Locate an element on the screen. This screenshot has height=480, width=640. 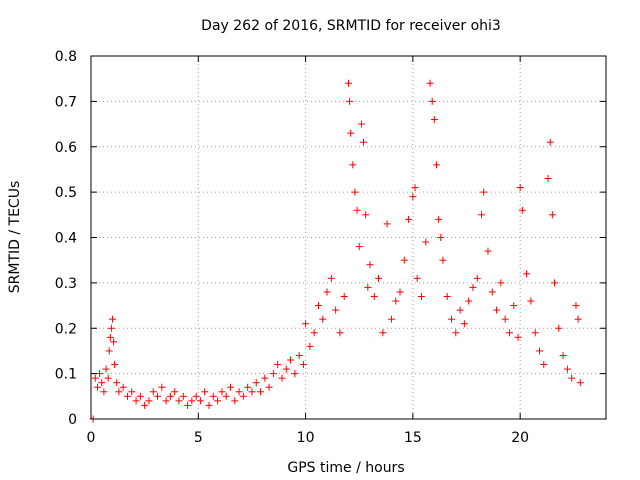
x-tick-label: 10 is located at coordinates (306, 438).